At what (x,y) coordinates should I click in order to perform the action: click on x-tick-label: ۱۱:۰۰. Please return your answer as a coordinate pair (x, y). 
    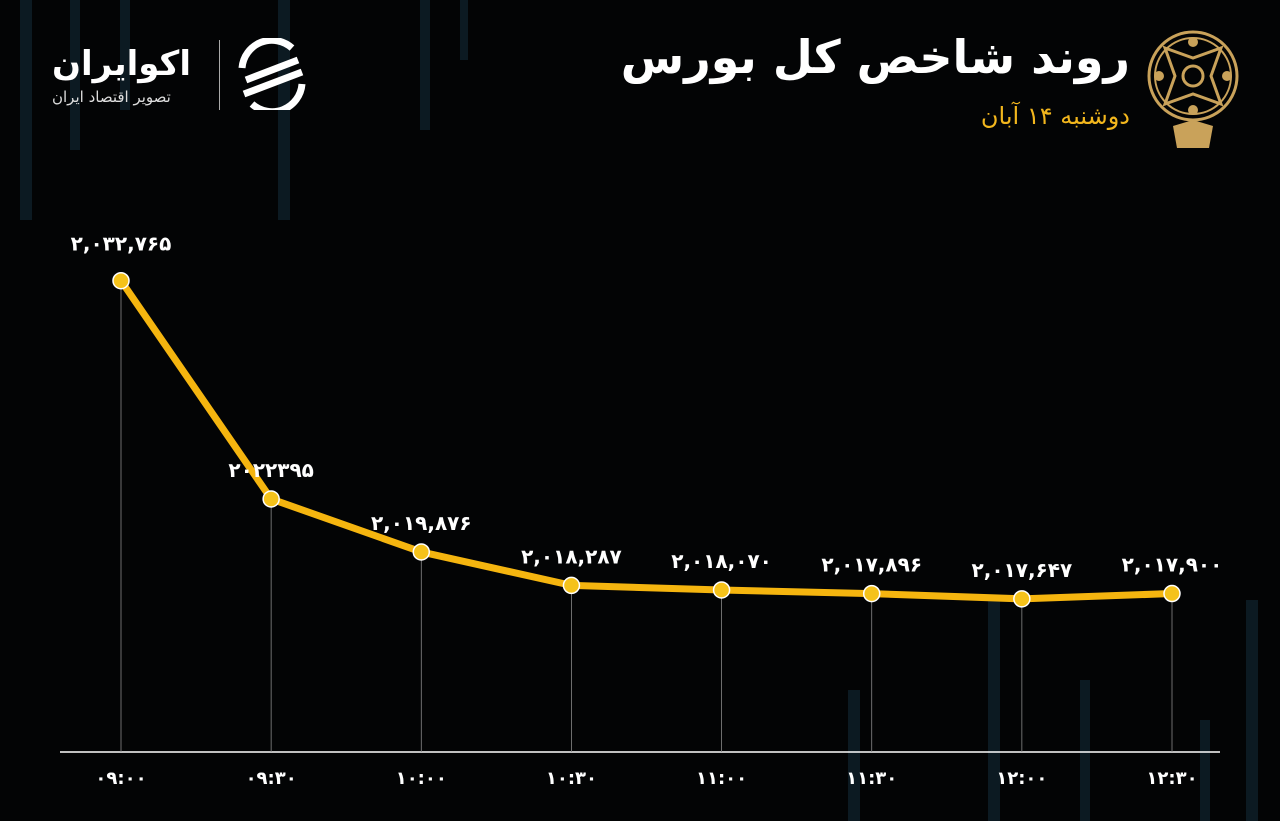
    Looking at the image, I should click on (721, 778).